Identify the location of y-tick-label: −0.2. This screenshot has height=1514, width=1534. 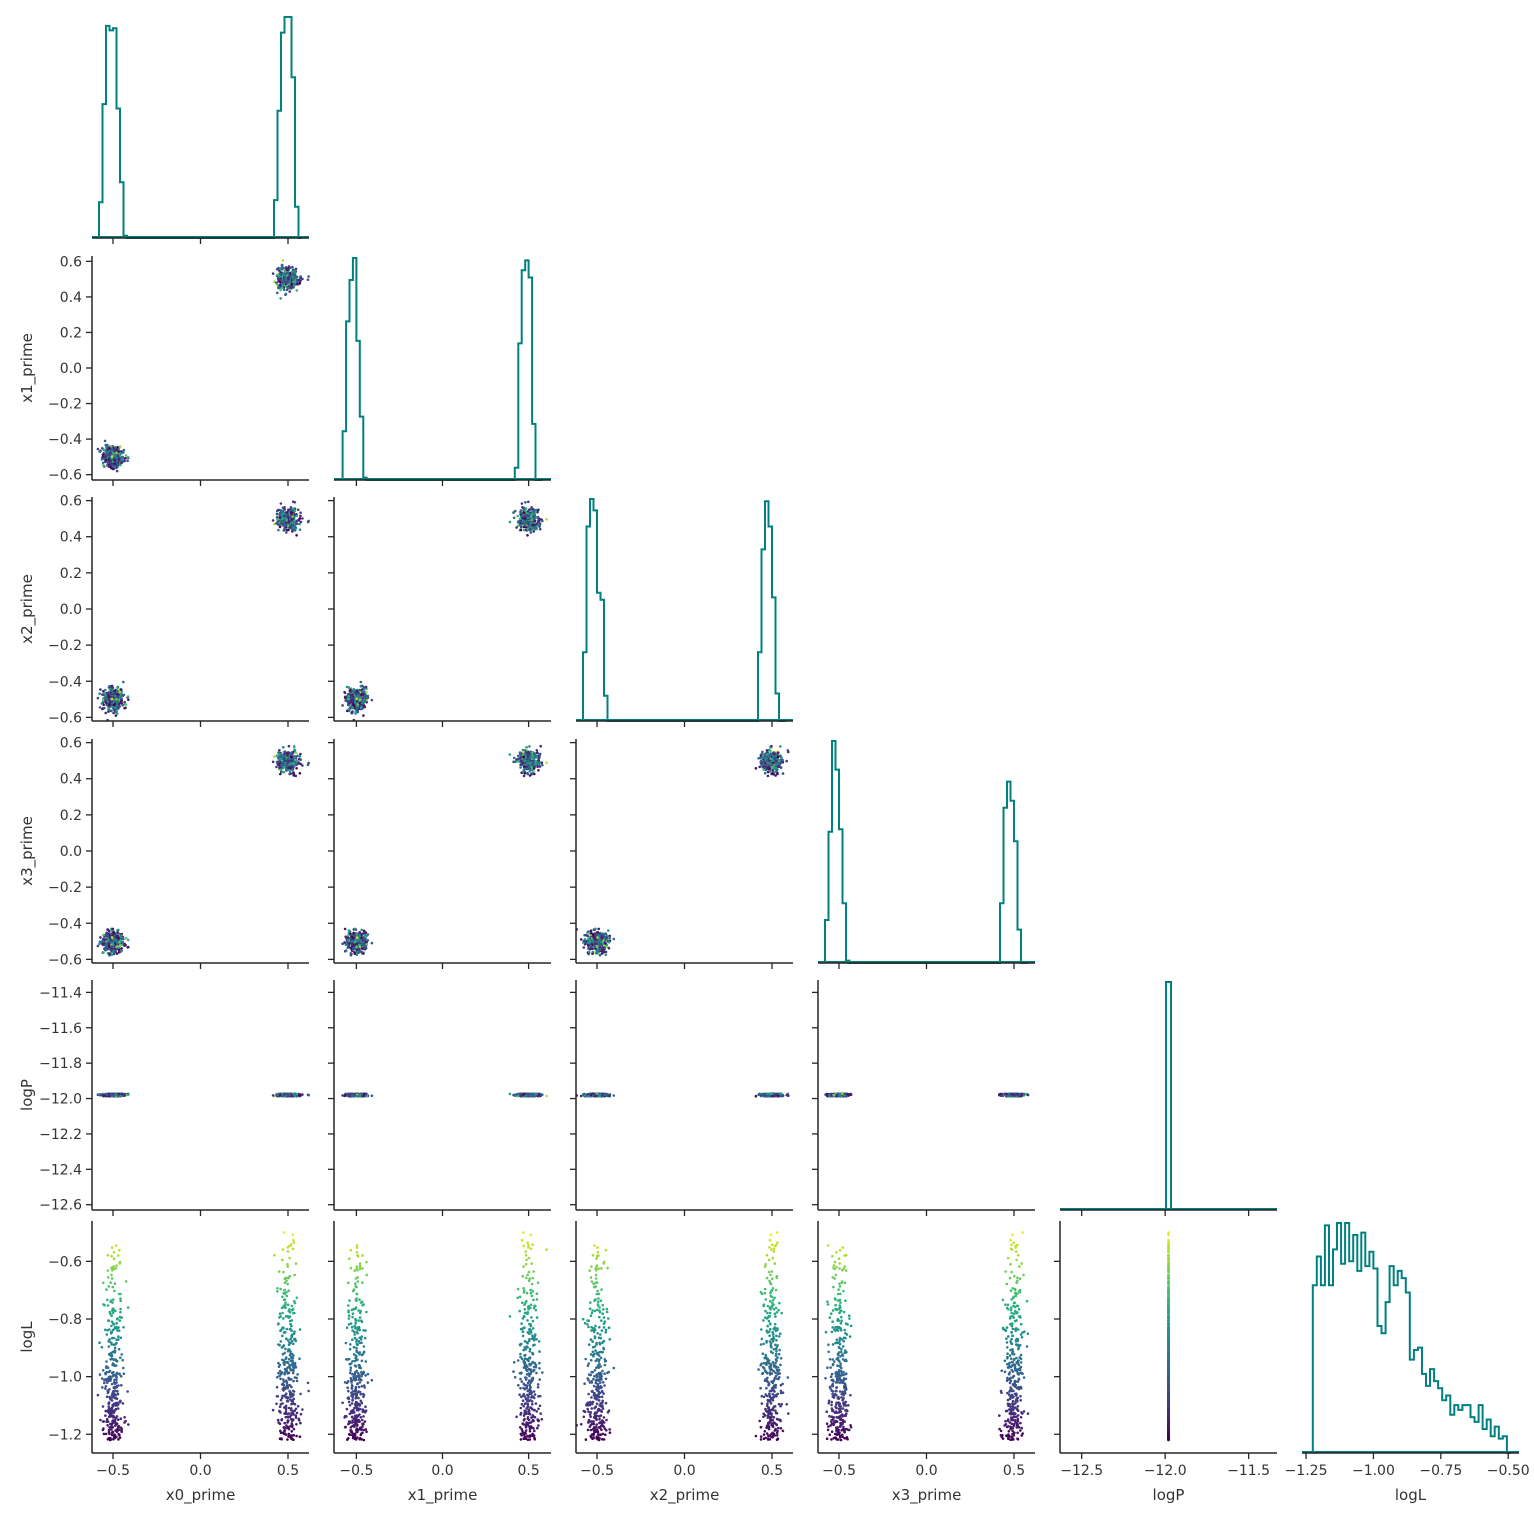
(65, 646).